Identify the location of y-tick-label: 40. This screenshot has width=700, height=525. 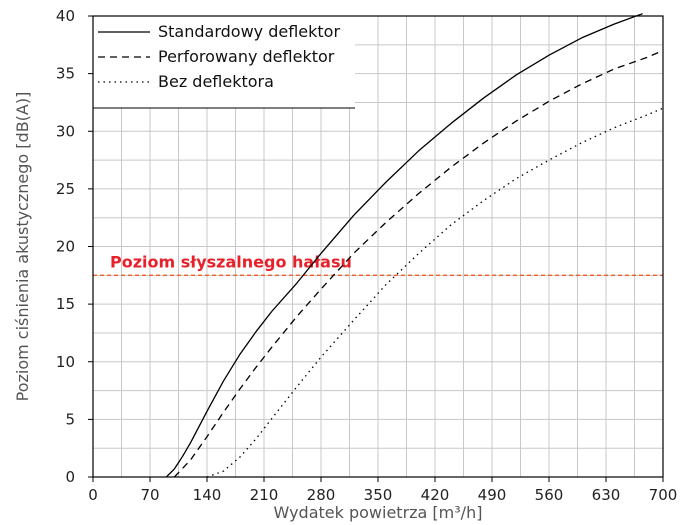
(65, 16).